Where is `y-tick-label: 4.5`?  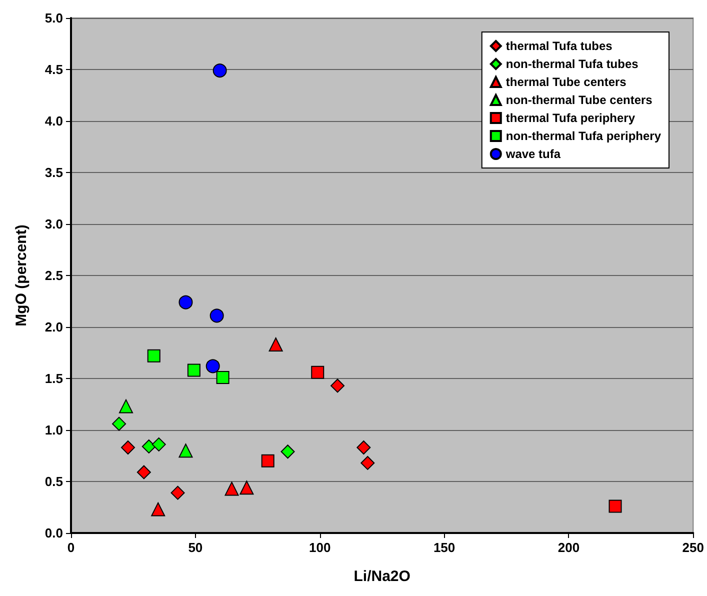 y-tick-label: 4.5 is located at coordinates (53, 69).